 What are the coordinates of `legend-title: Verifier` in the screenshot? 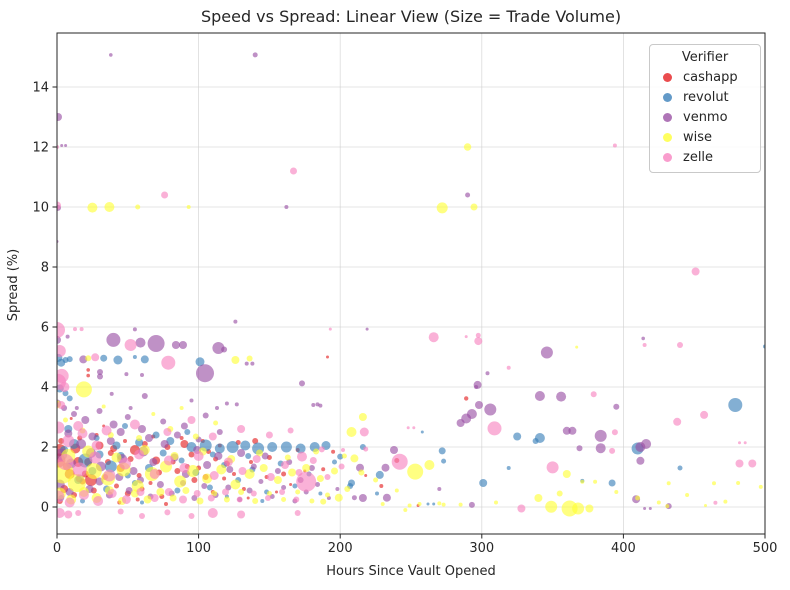 It's located at (705, 57).